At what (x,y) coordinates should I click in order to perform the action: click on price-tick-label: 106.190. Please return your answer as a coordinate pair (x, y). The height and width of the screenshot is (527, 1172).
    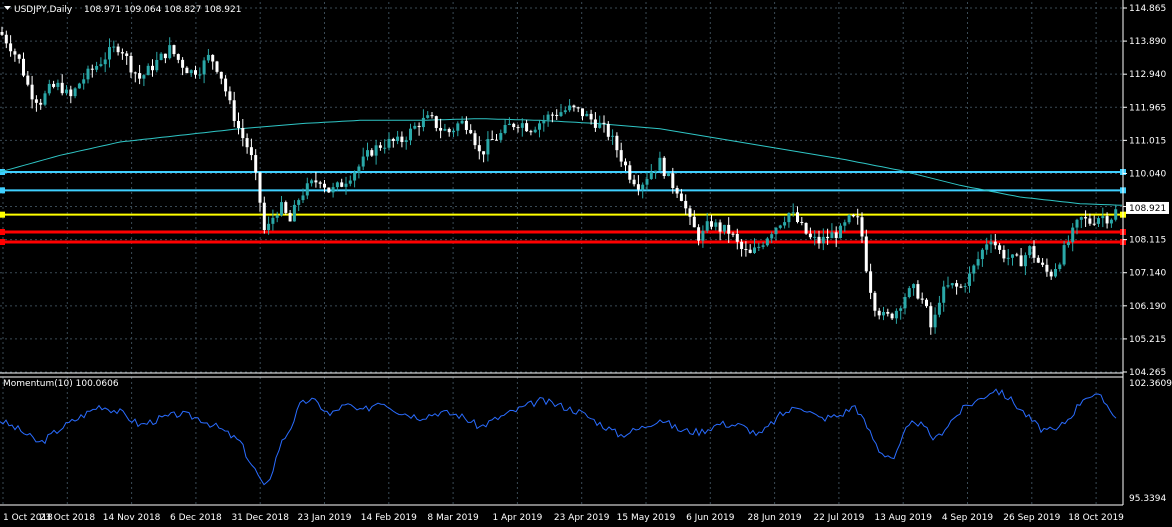
    Looking at the image, I should click on (1147, 307).